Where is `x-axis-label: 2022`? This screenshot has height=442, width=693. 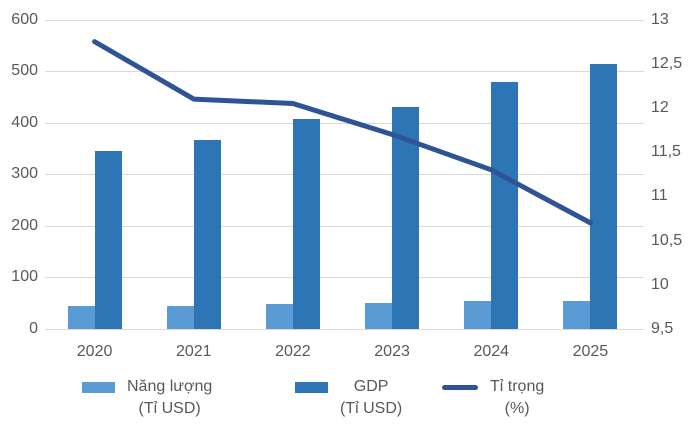 x-axis-label: 2022 is located at coordinates (293, 351).